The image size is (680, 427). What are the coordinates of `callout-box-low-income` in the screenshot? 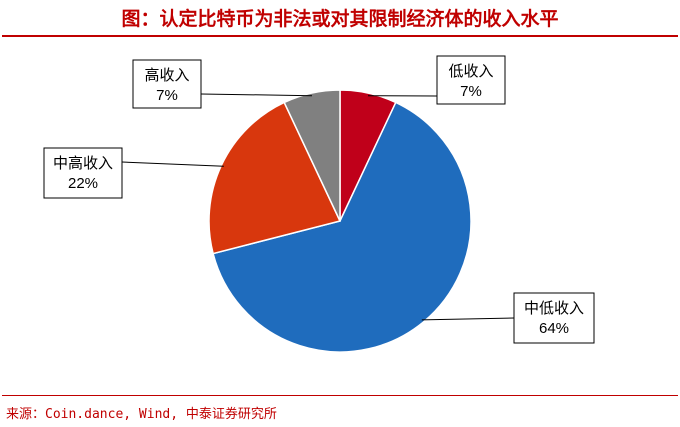 It's located at (471, 80).